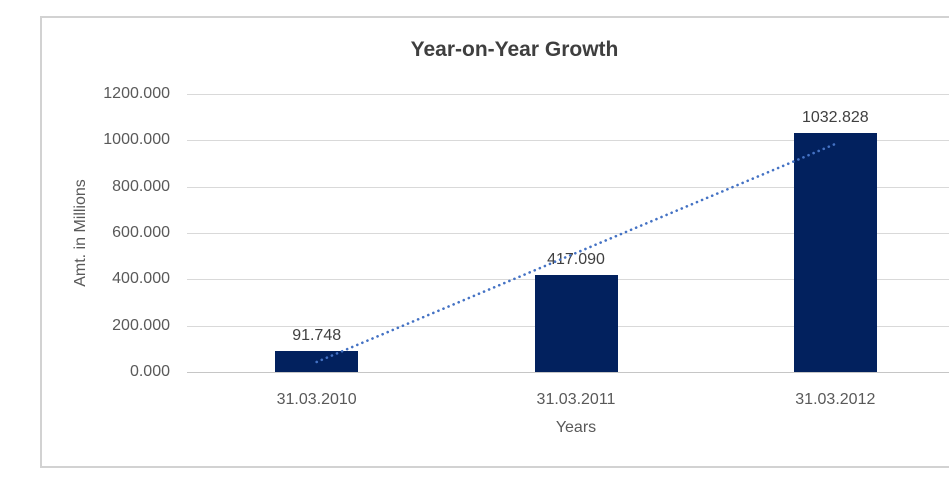 This screenshot has width=949, height=484. Describe the element at coordinates (835, 399) in the screenshot. I see `x-category-label: 31.03.2012` at that location.